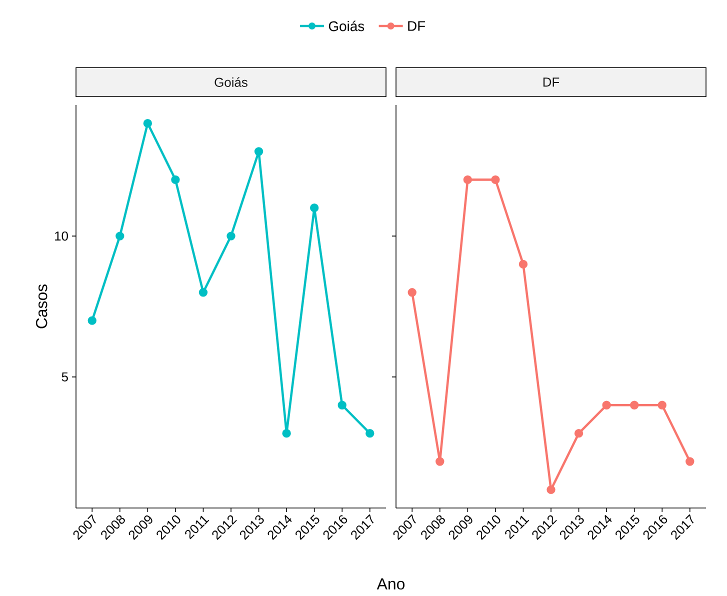  Describe the element at coordinates (390, 584) in the screenshot. I see `x-axis-title: Ano` at that location.